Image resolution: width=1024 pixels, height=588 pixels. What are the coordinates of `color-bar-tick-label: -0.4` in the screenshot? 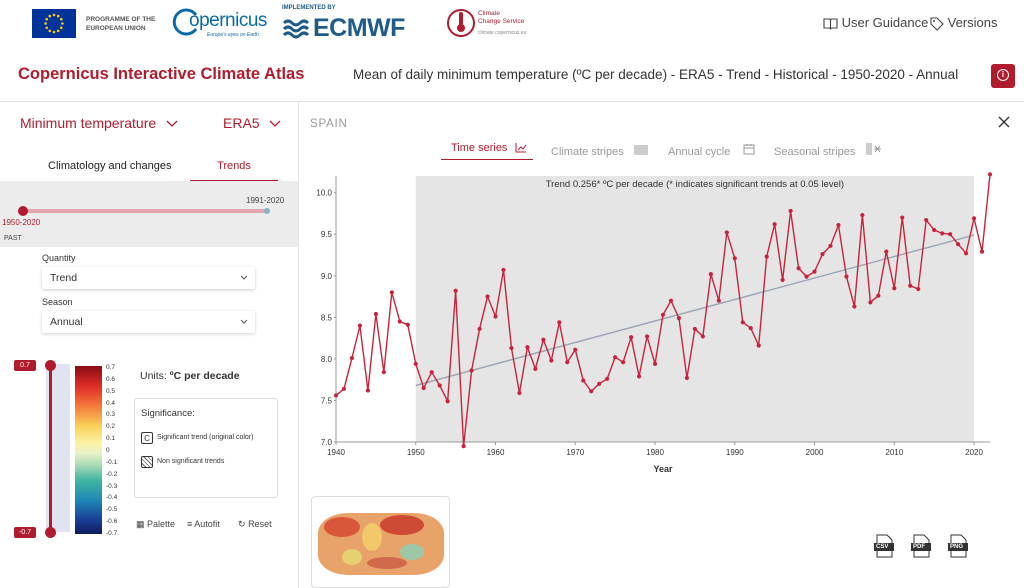 It's located at (112, 498).